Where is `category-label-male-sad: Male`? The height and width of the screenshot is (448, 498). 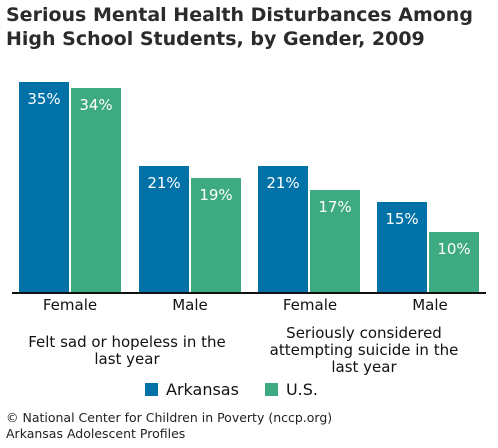 category-label-male-sad: Male is located at coordinates (190, 305).